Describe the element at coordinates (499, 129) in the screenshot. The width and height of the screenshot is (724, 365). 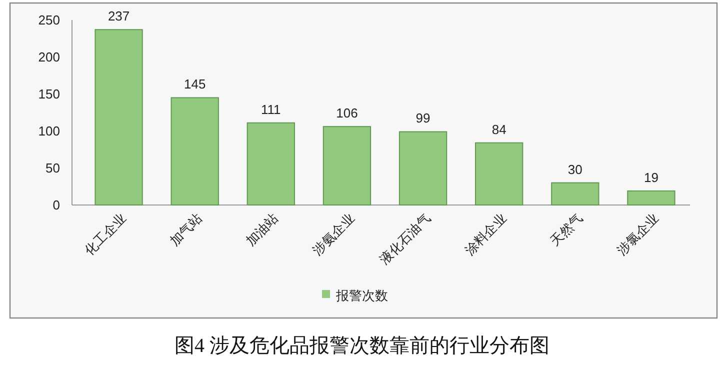
I see `data-label: 84` at that location.